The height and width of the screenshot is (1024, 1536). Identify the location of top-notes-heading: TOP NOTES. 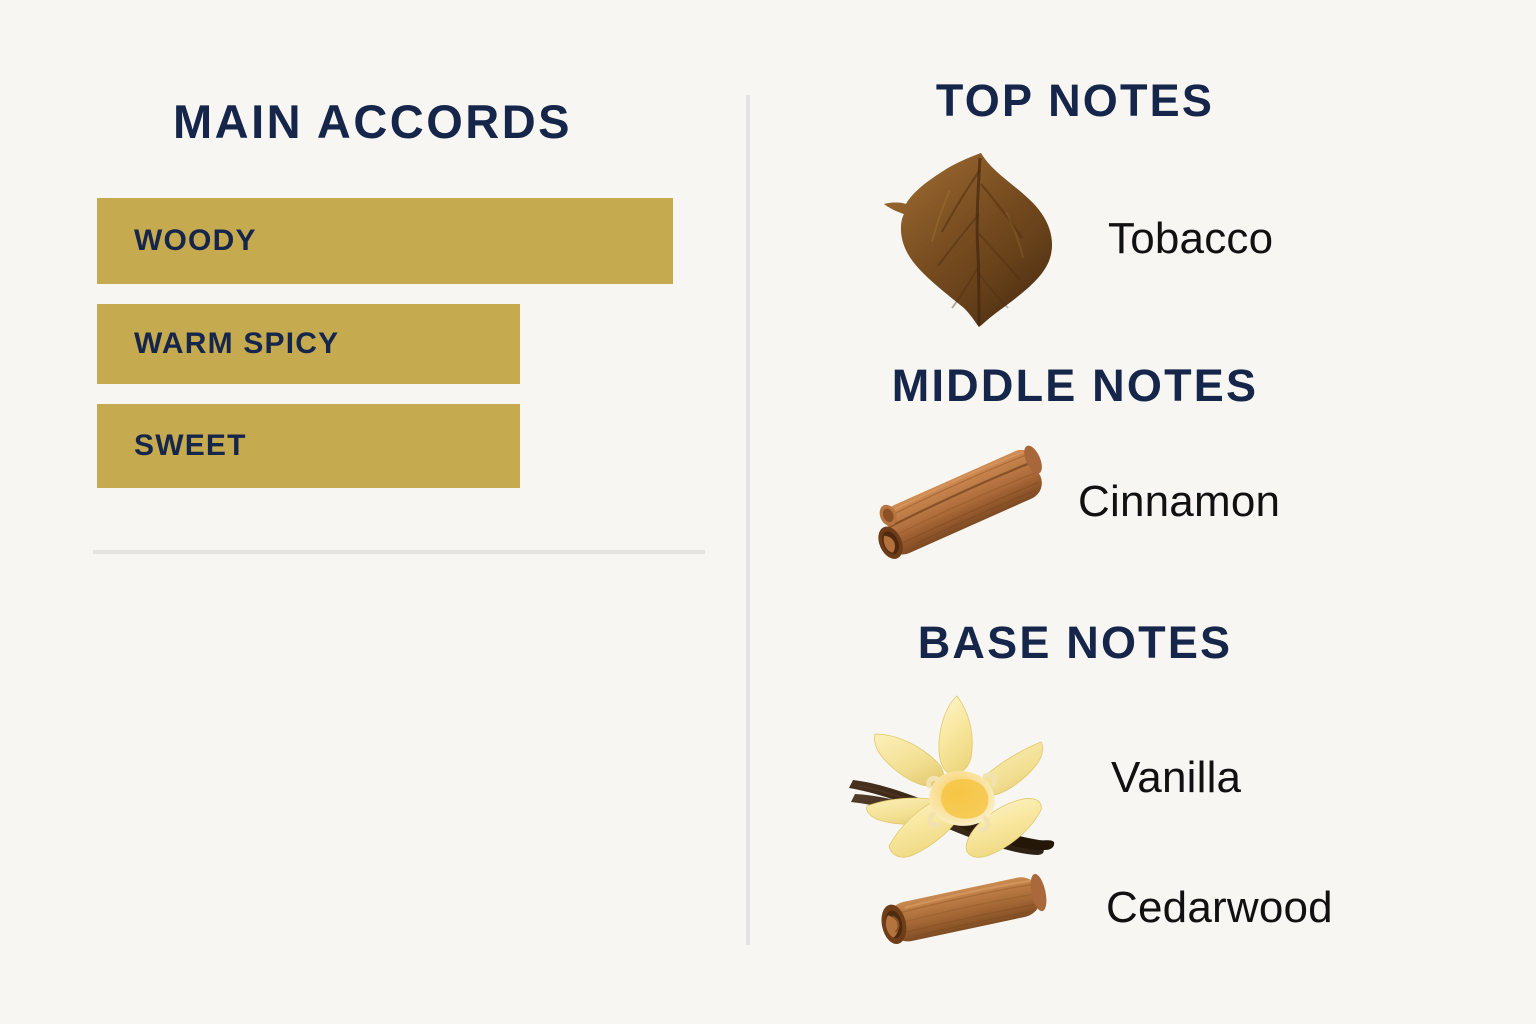
(1075, 100).